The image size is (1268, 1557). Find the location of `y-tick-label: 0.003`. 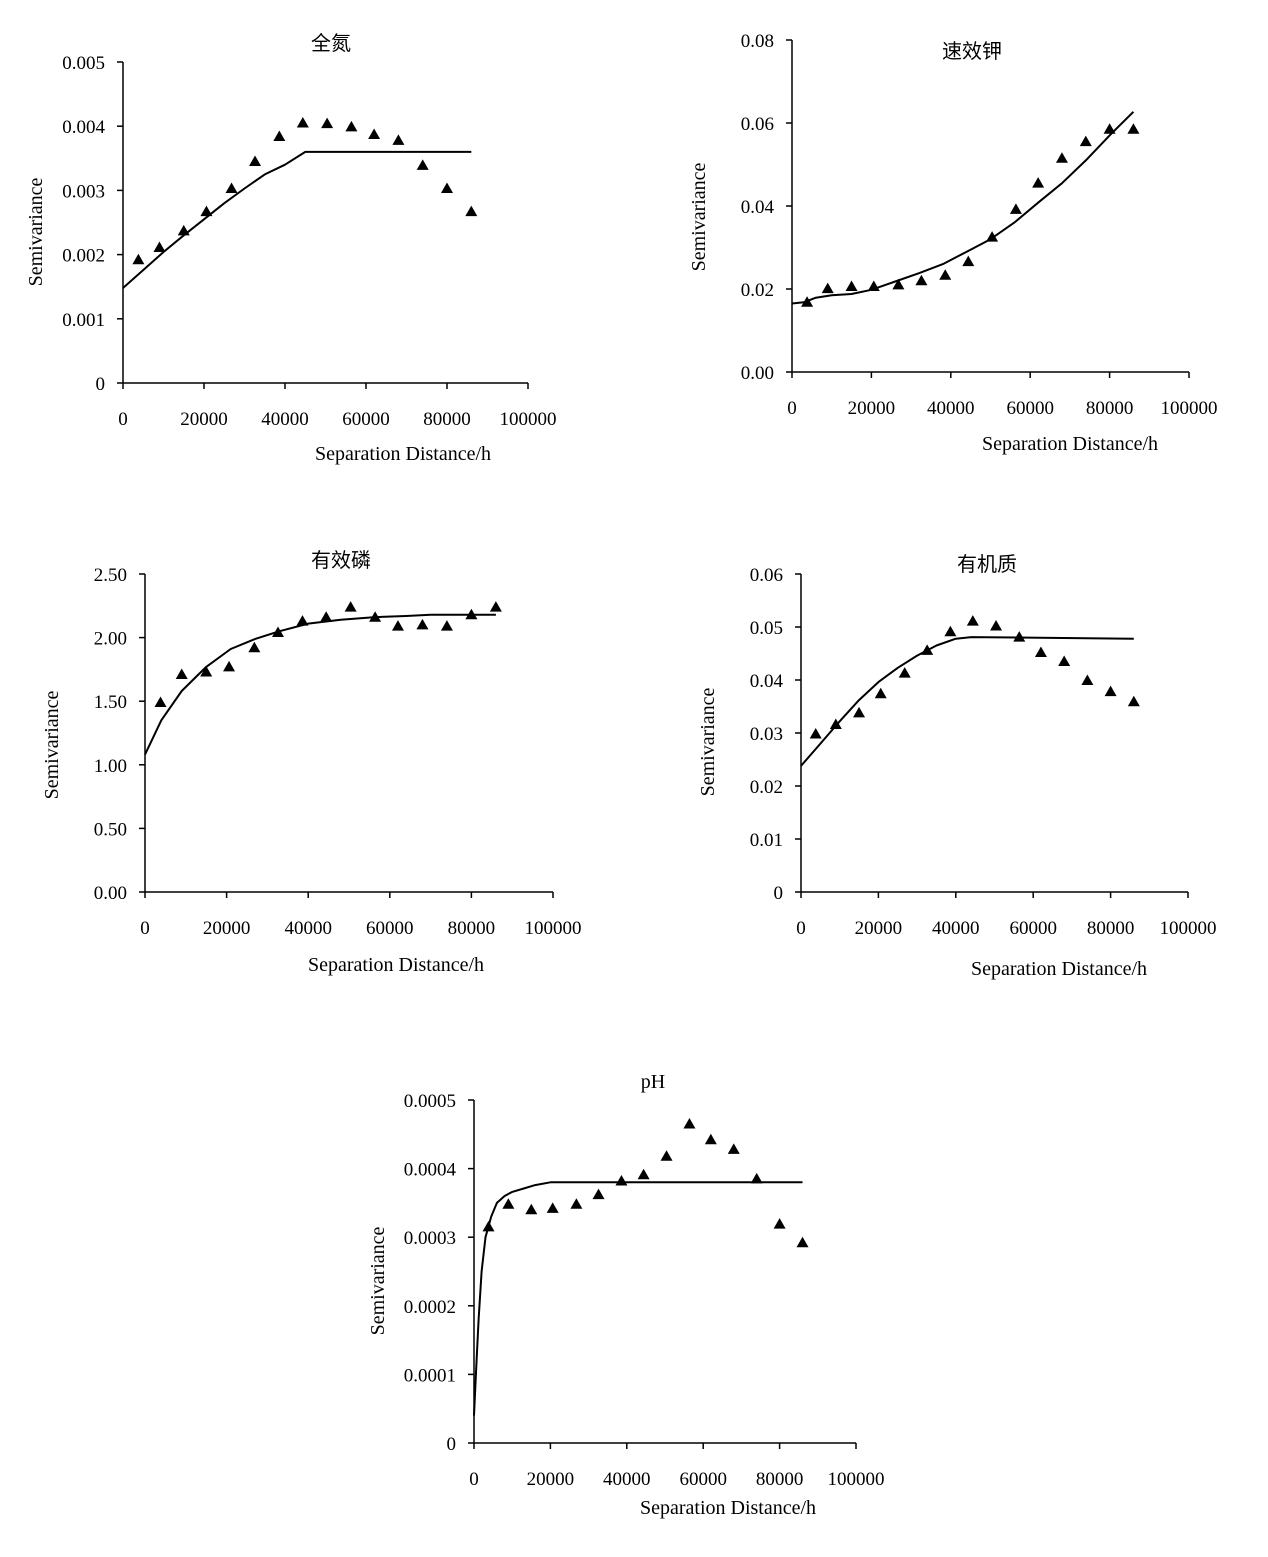

y-tick-label: 0.003 is located at coordinates (83, 191).